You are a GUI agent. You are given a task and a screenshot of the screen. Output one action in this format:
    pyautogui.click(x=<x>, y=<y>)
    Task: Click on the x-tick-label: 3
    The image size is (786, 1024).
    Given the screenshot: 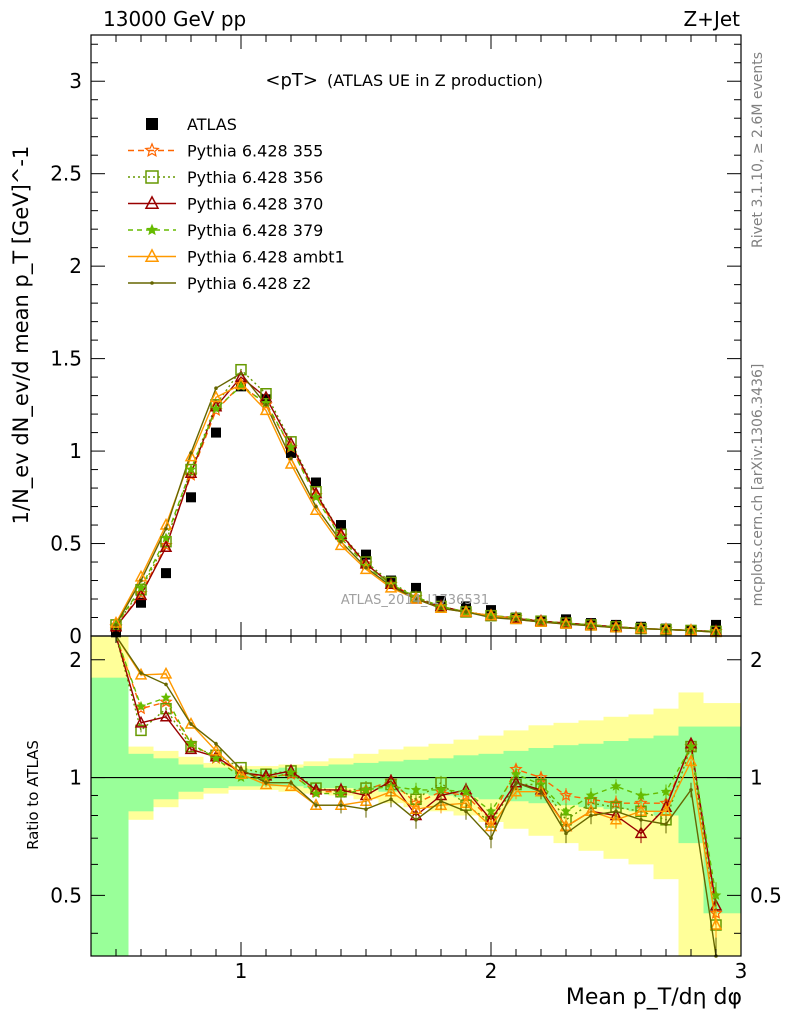 What is the action you would take?
    pyautogui.click(x=741, y=971)
    